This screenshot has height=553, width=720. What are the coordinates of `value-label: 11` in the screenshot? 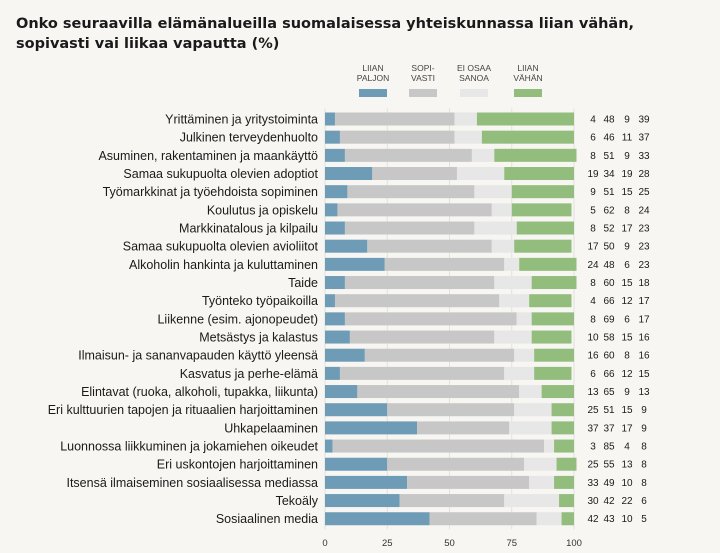 It's located at (627, 138).